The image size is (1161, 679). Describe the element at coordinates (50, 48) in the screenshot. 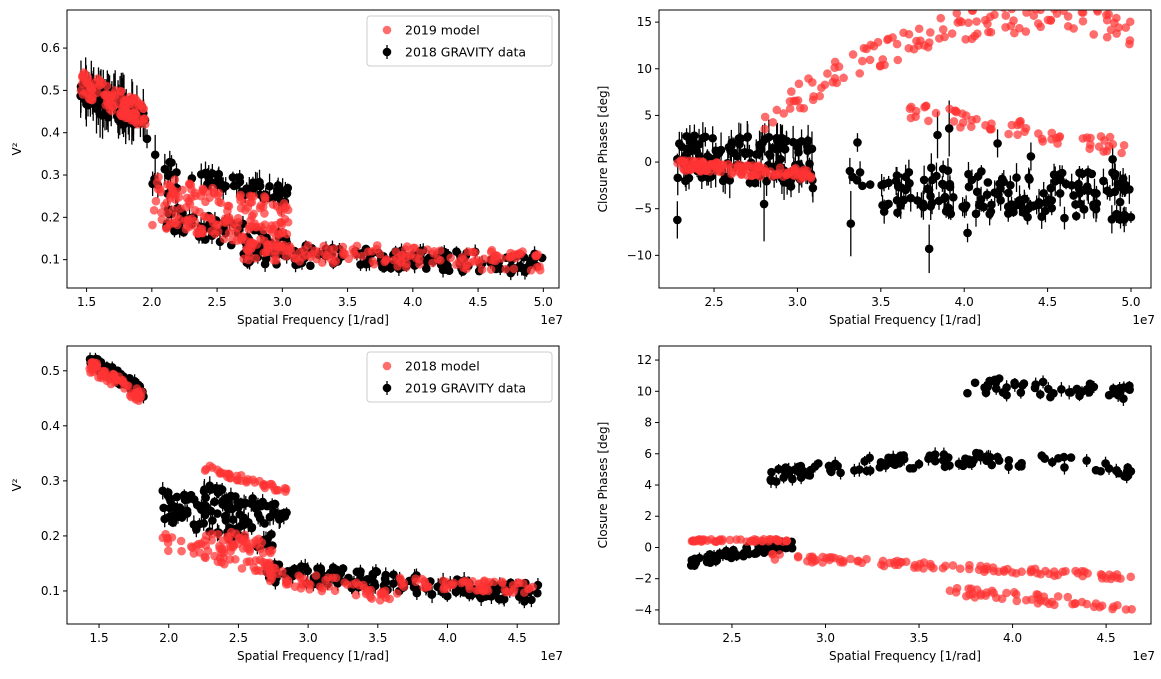

I see `y-tick-label: 0.6` at that location.